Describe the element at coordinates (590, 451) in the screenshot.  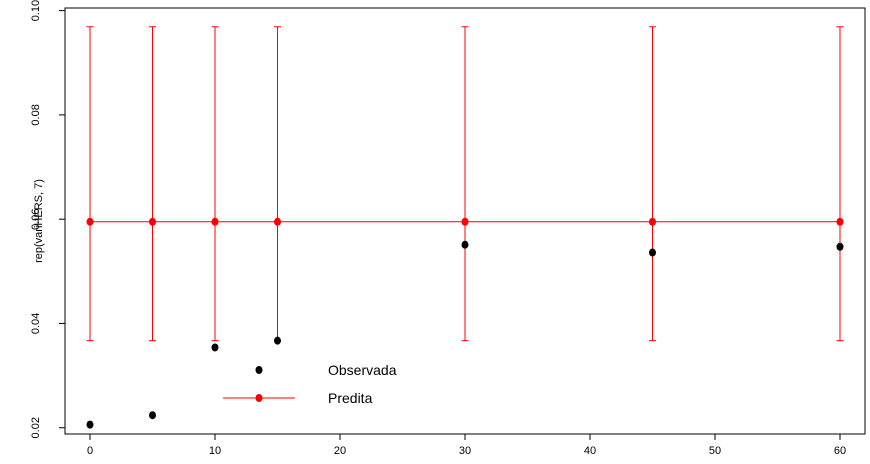
I see `x-tick-label: 40` at that location.